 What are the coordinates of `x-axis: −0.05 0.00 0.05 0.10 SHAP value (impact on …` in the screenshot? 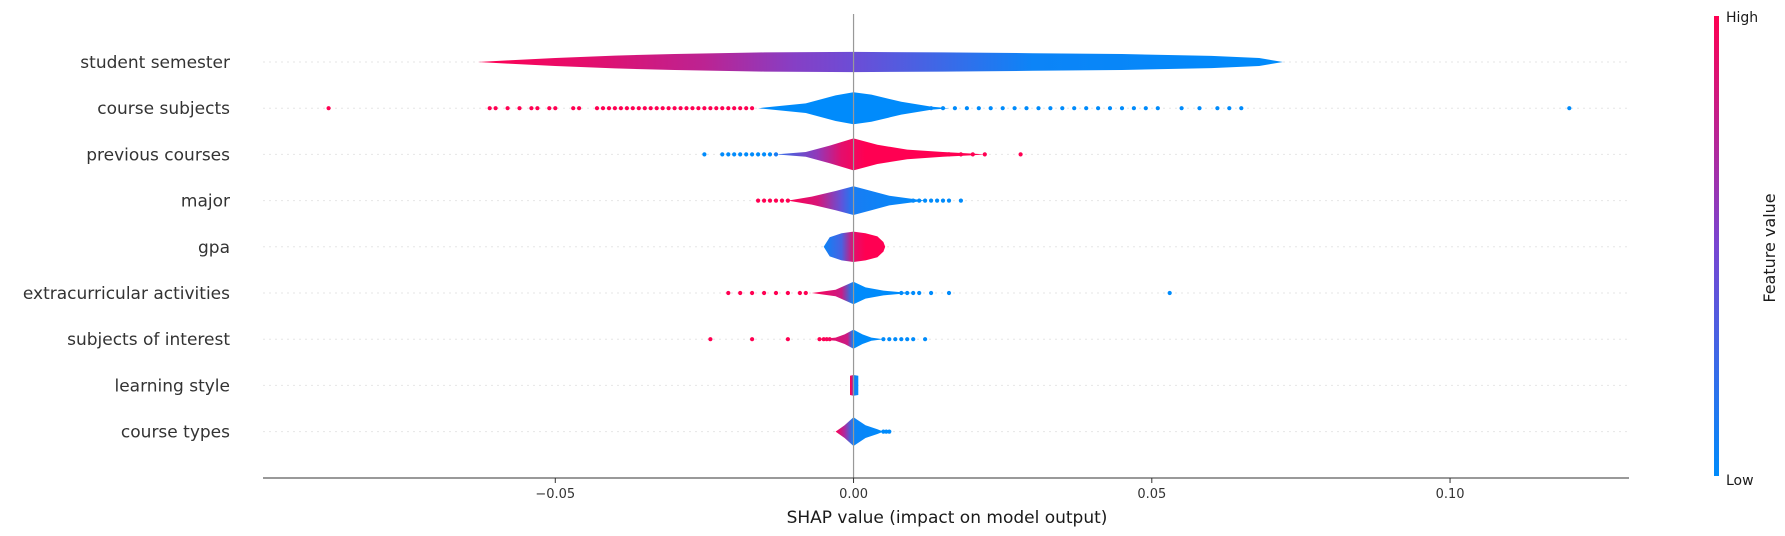 It's located at (946, 502).